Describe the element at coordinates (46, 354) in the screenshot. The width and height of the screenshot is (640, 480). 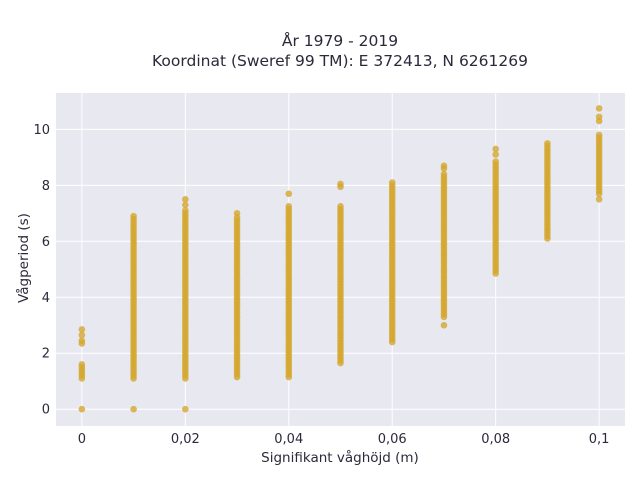
I see `y-tick-label: 2` at that location.